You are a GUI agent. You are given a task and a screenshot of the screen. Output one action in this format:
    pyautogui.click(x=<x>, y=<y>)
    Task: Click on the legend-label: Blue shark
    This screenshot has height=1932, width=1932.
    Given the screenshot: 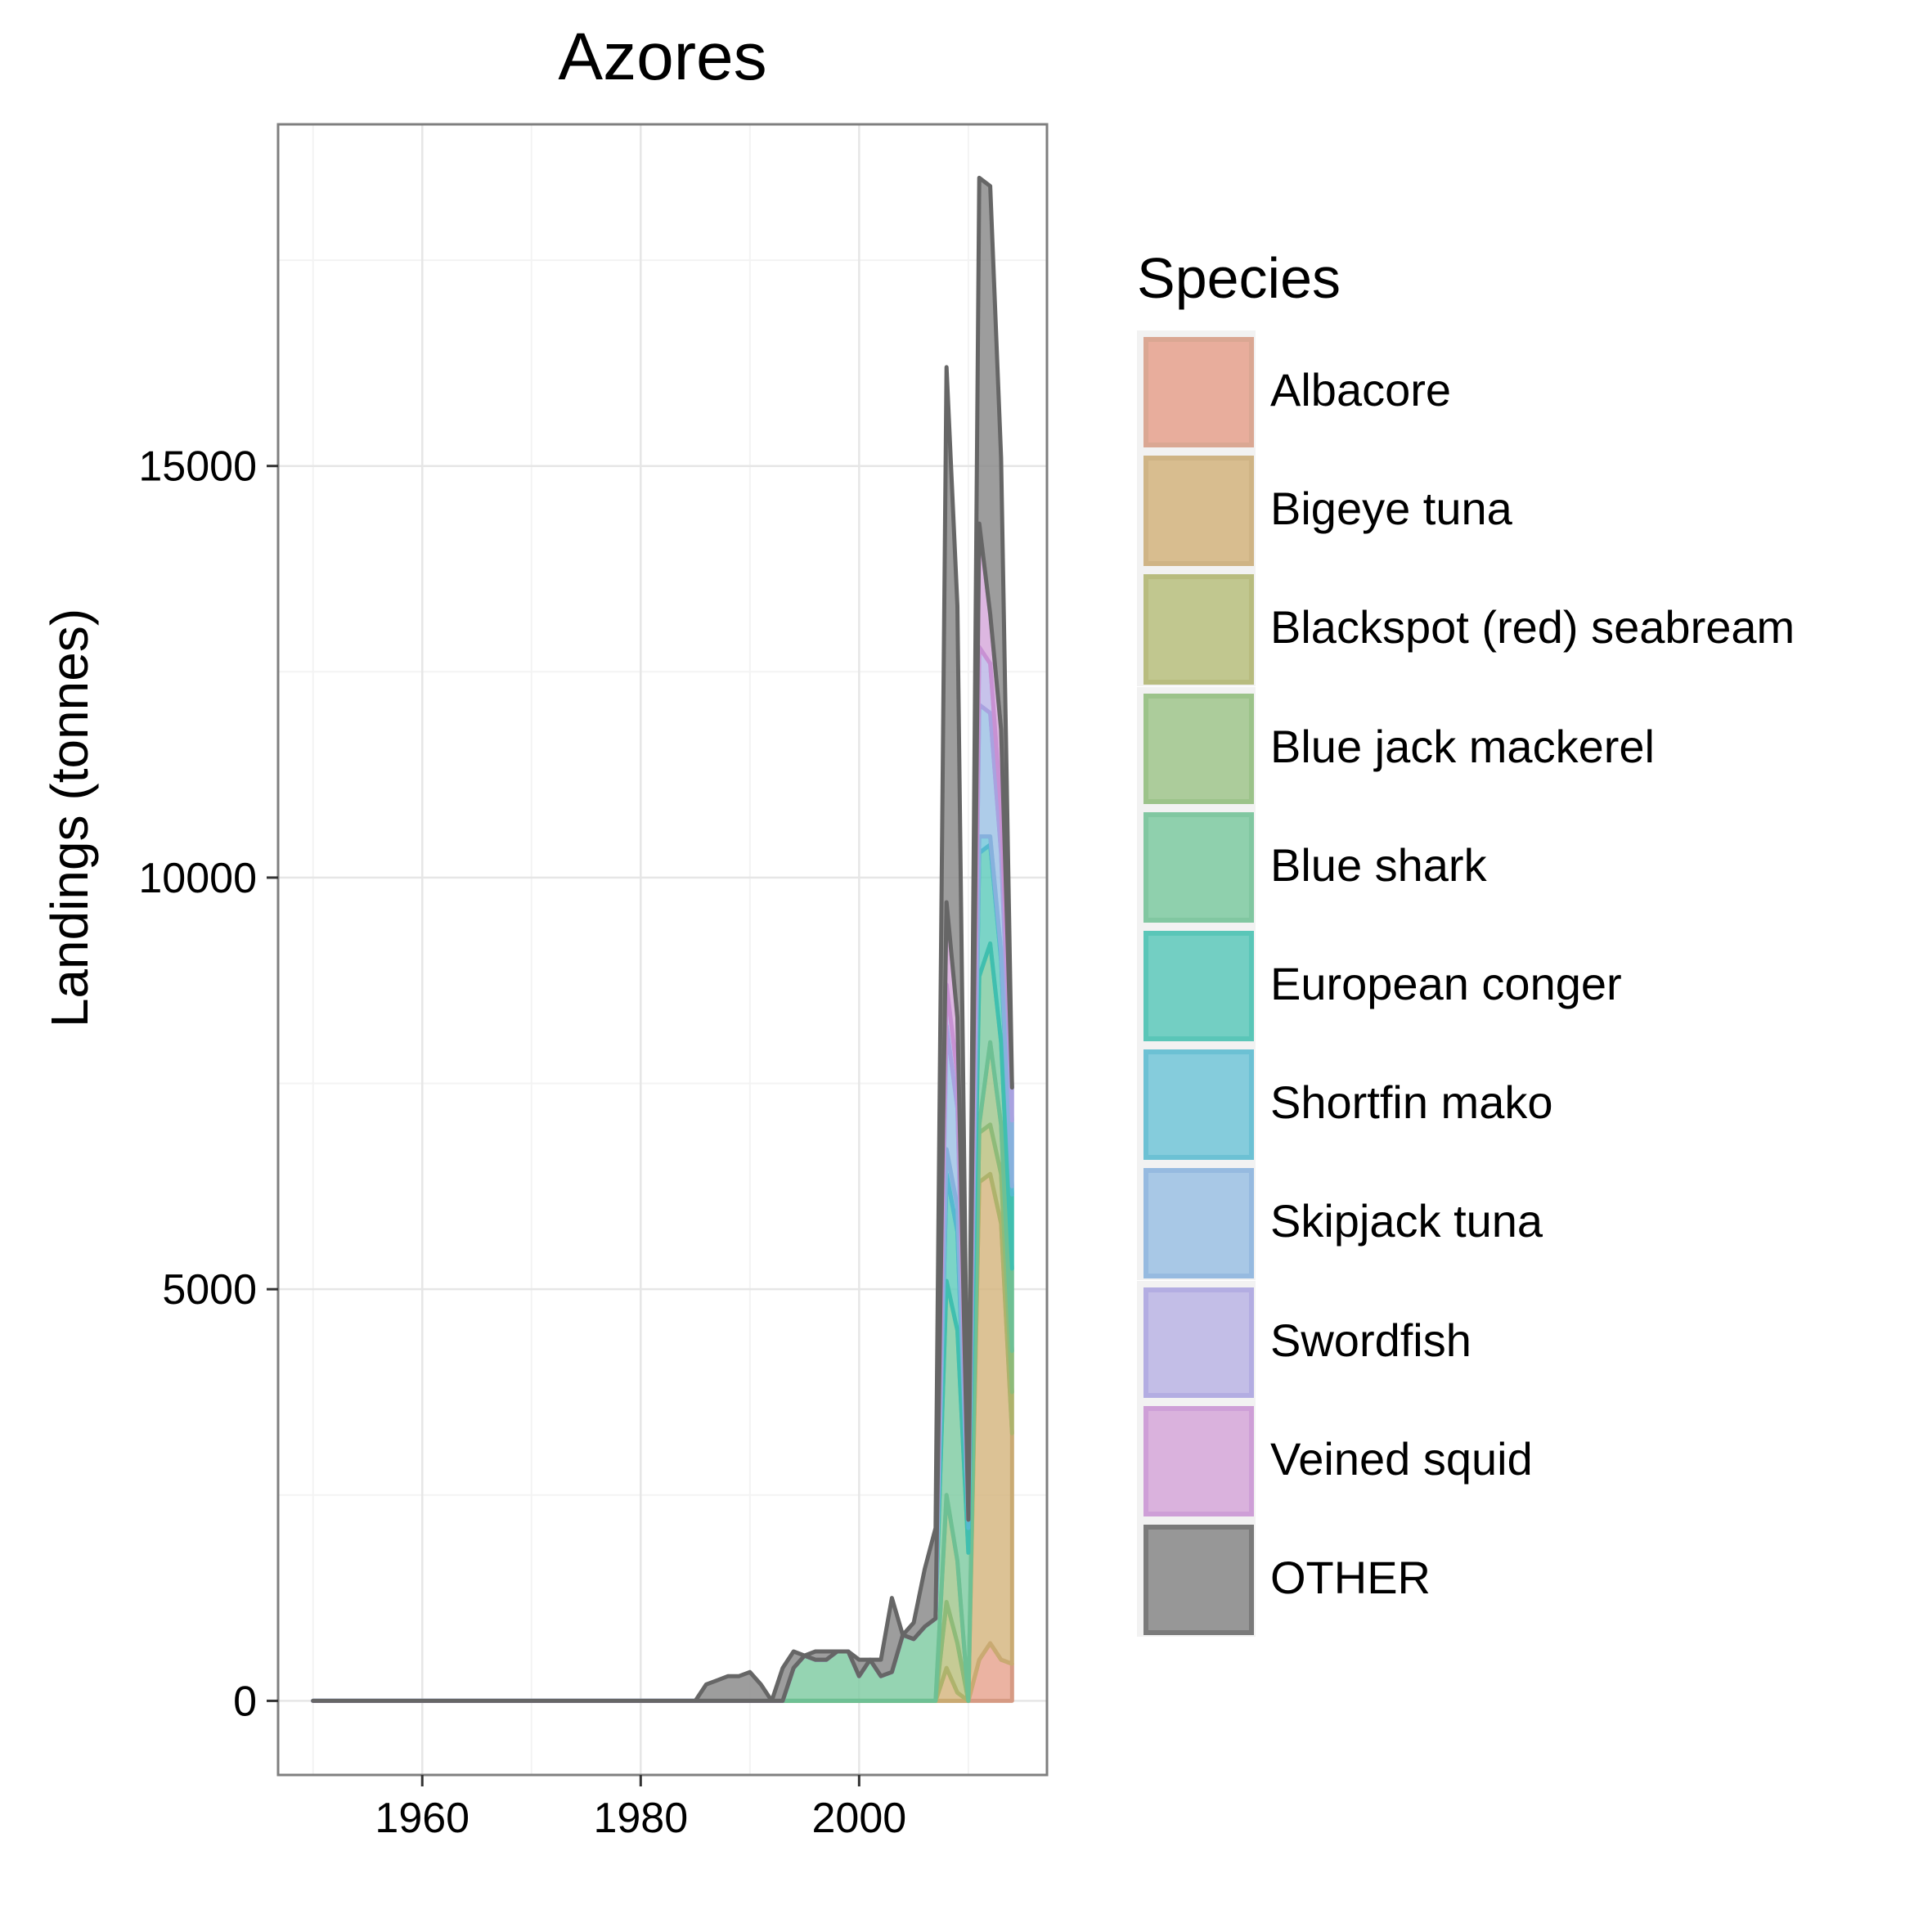 What is the action you would take?
    pyautogui.click(x=1379, y=865)
    